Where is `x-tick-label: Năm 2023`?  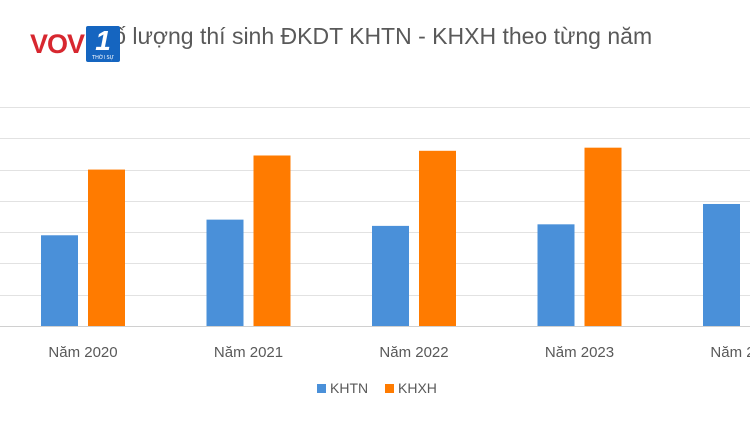 x-tick-label: Năm 2023 is located at coordinates (579, 352).